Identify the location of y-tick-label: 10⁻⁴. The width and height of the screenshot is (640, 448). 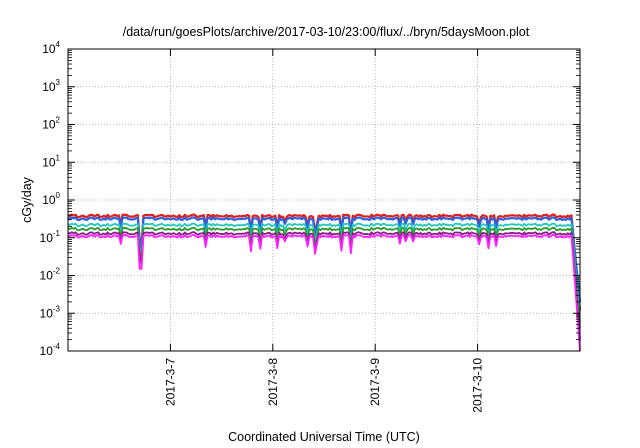
(50, 350).